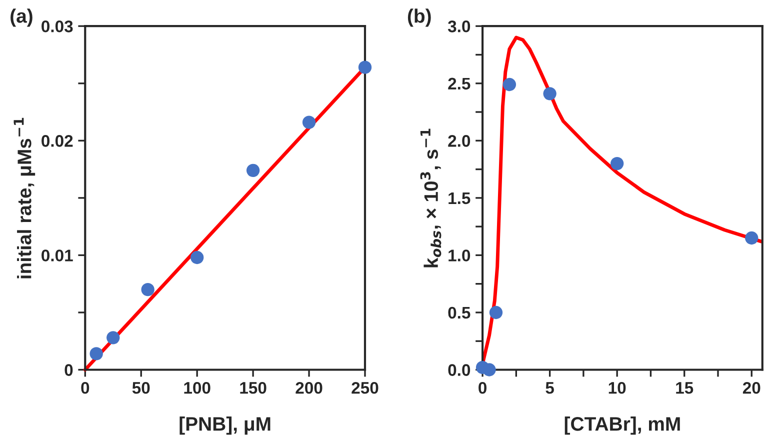 The height and width of the screenshot is (435, 774). Describe the element at coordinates (550, 388) in the screenshot. I see `x-tick-label: 5` at that location.